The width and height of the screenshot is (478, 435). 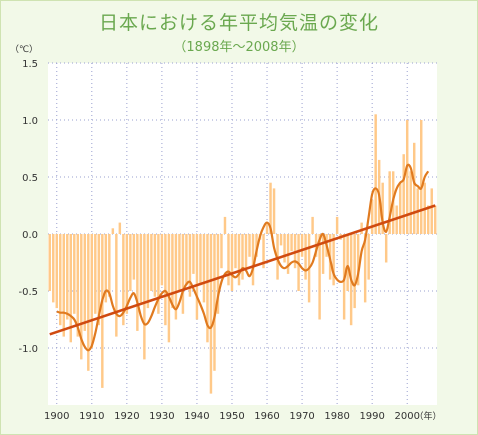 What do you see at coordinates (231, 416) in the screenshot?
I see `x-tick-label: 1950` at bounding box center [231, 416].